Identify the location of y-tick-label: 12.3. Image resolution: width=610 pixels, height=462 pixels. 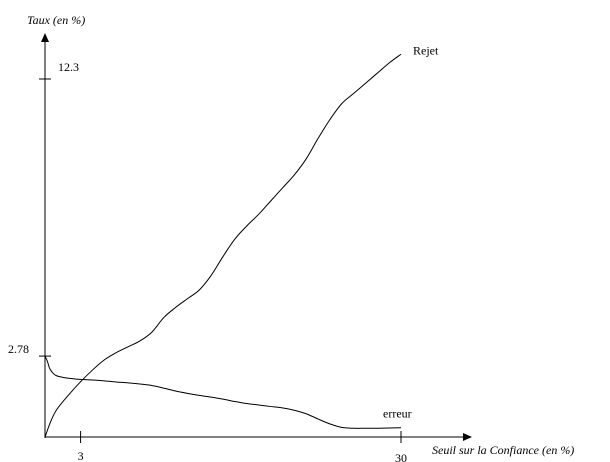
(68, 67).